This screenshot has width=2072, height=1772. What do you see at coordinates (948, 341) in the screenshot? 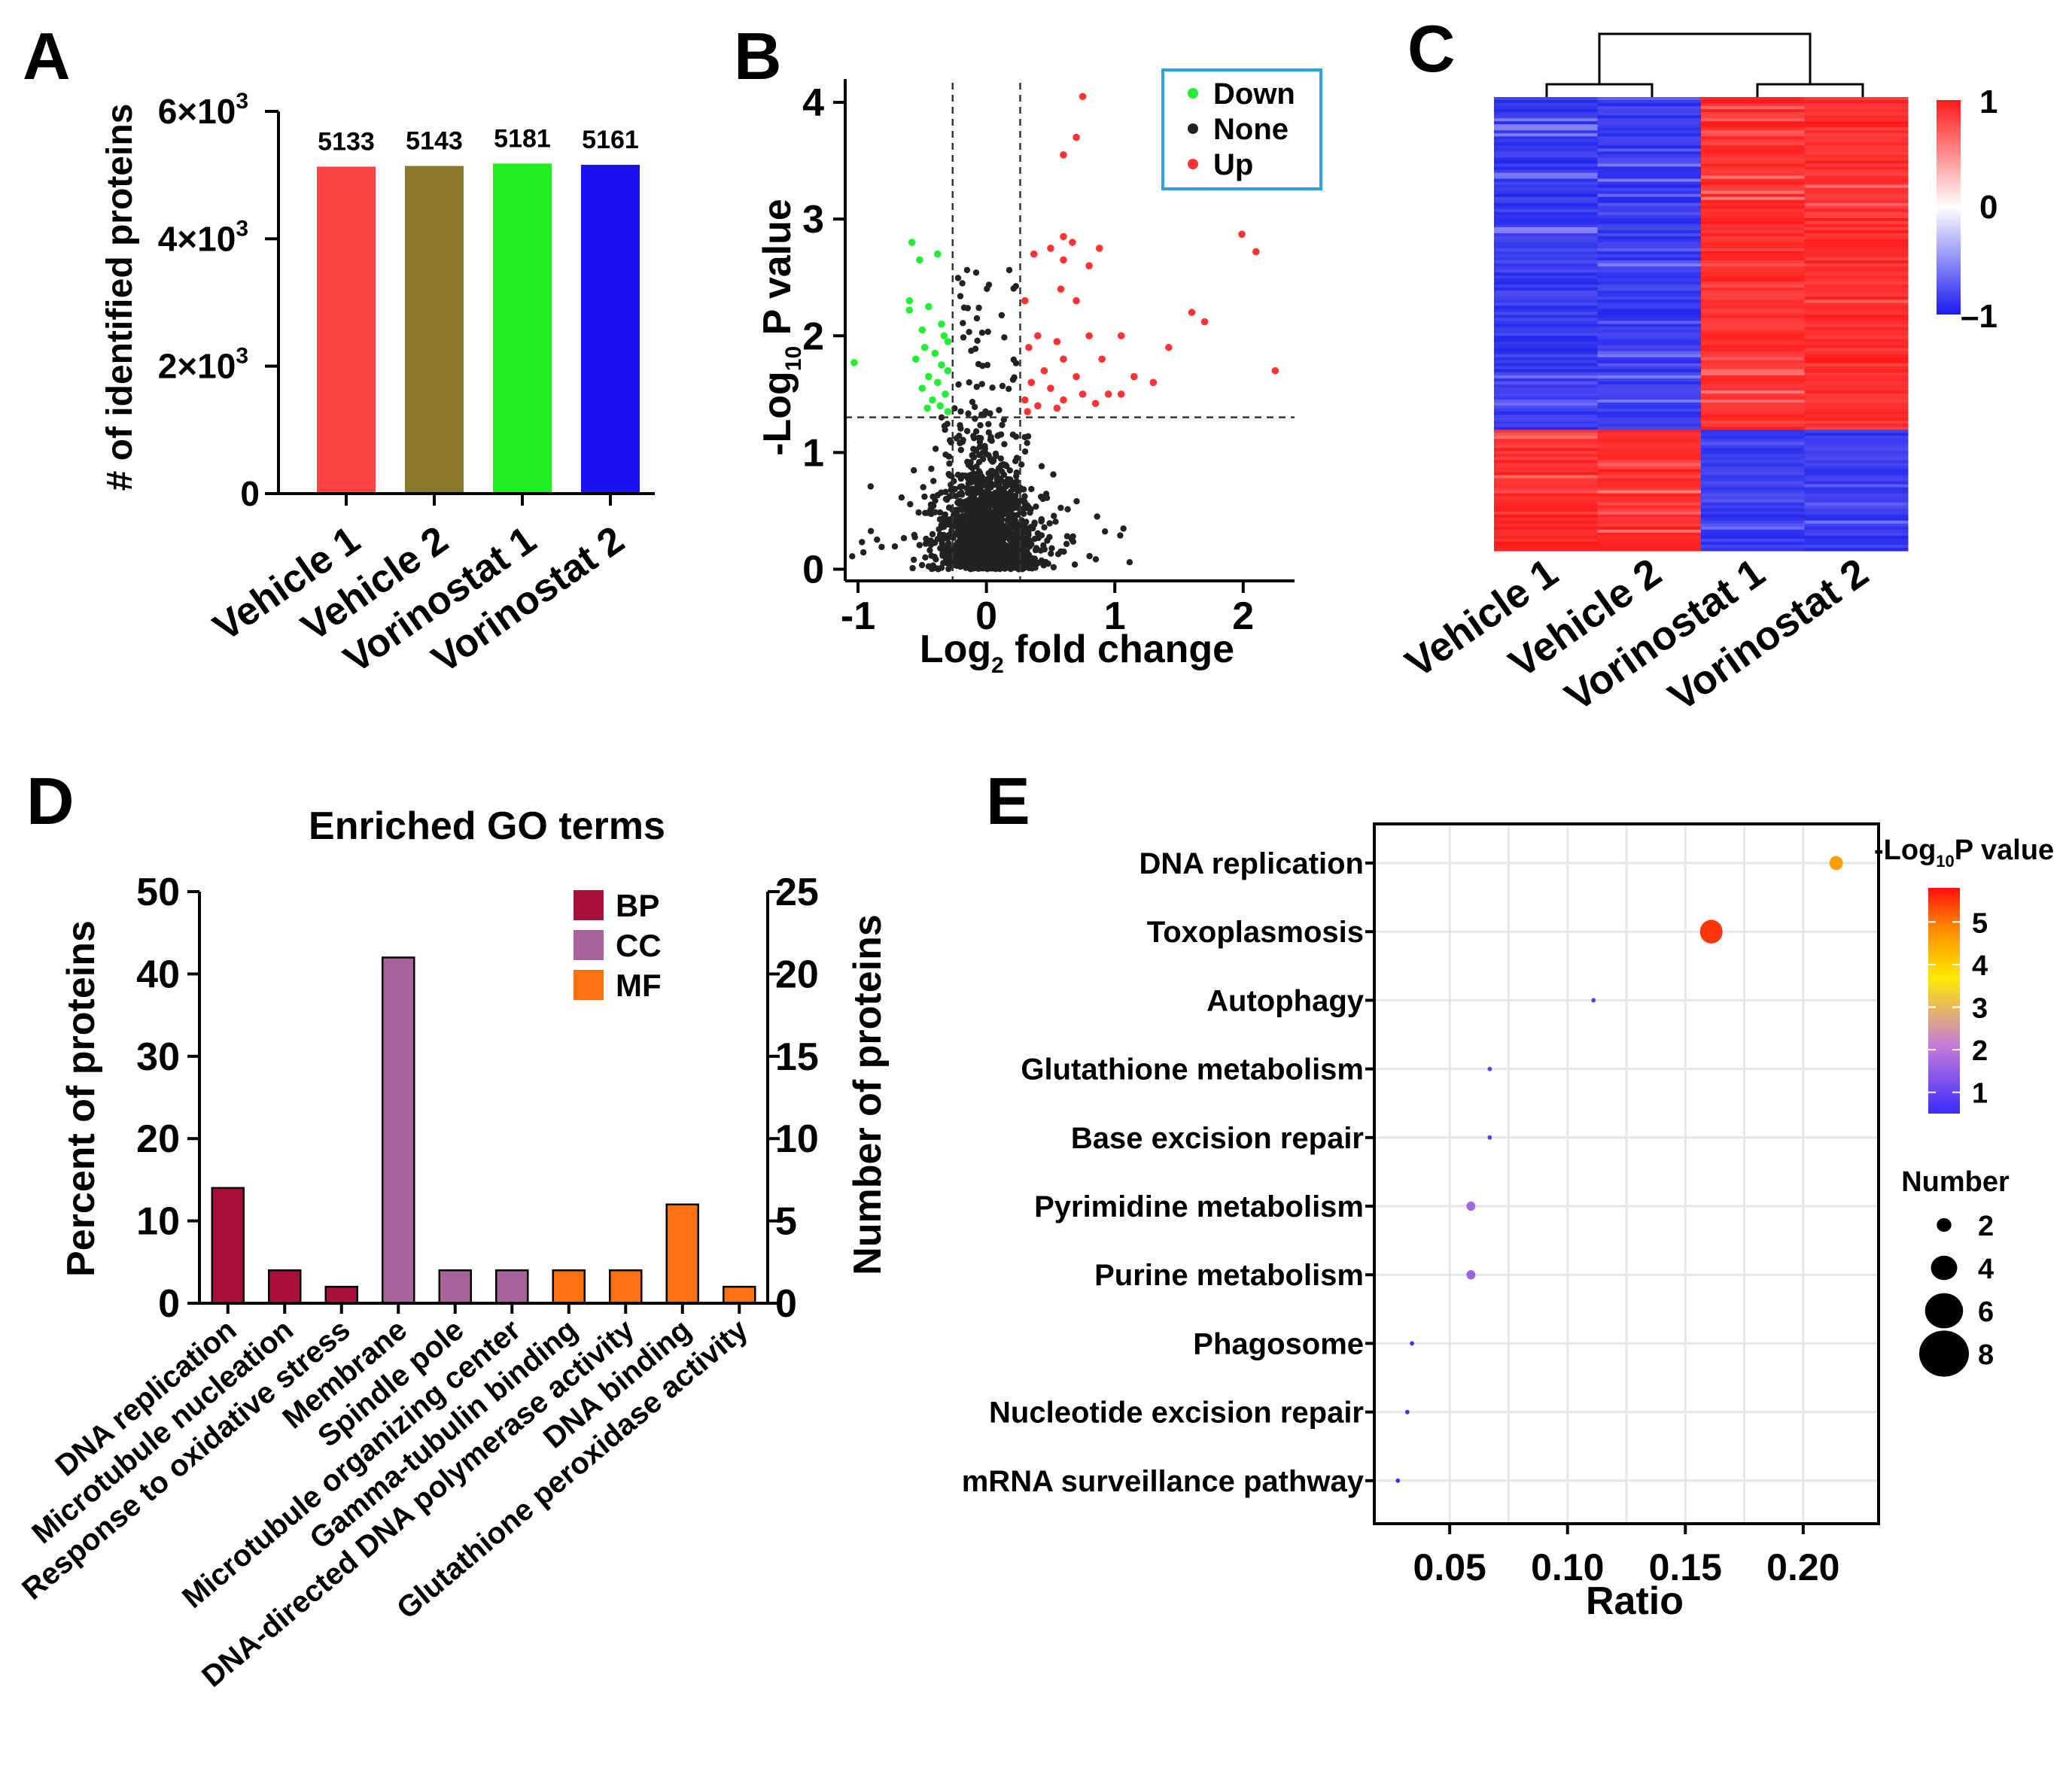
I see `volcano-point-down` at bounding box center [948, 341].